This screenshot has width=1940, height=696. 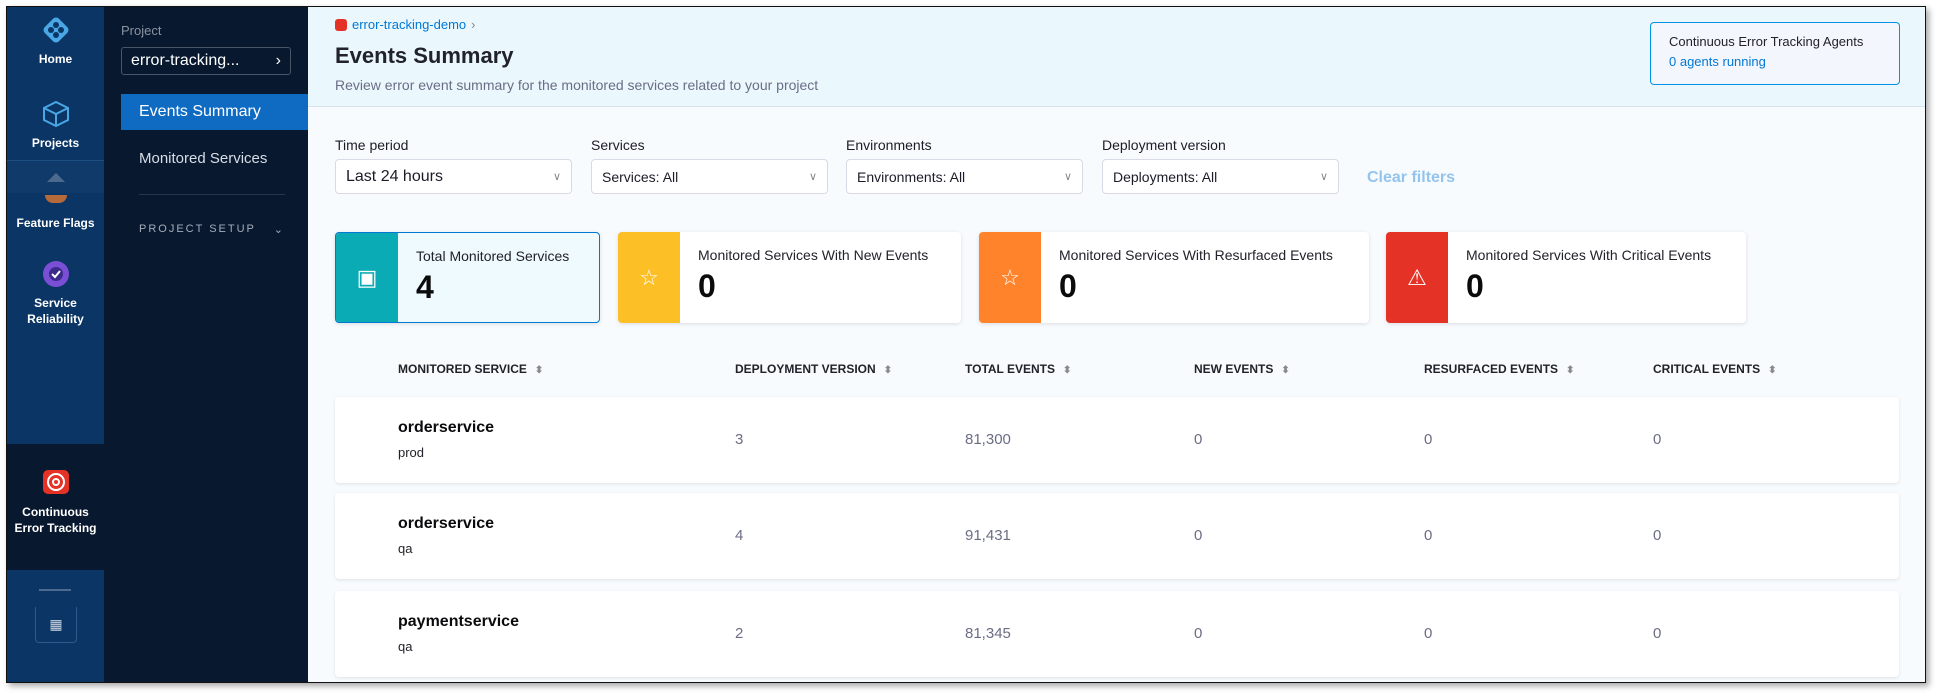 What do you see at coordinates (55, 199) in the screenshot?
I see `feature-flags-icon` at bounding box center [55, 199].